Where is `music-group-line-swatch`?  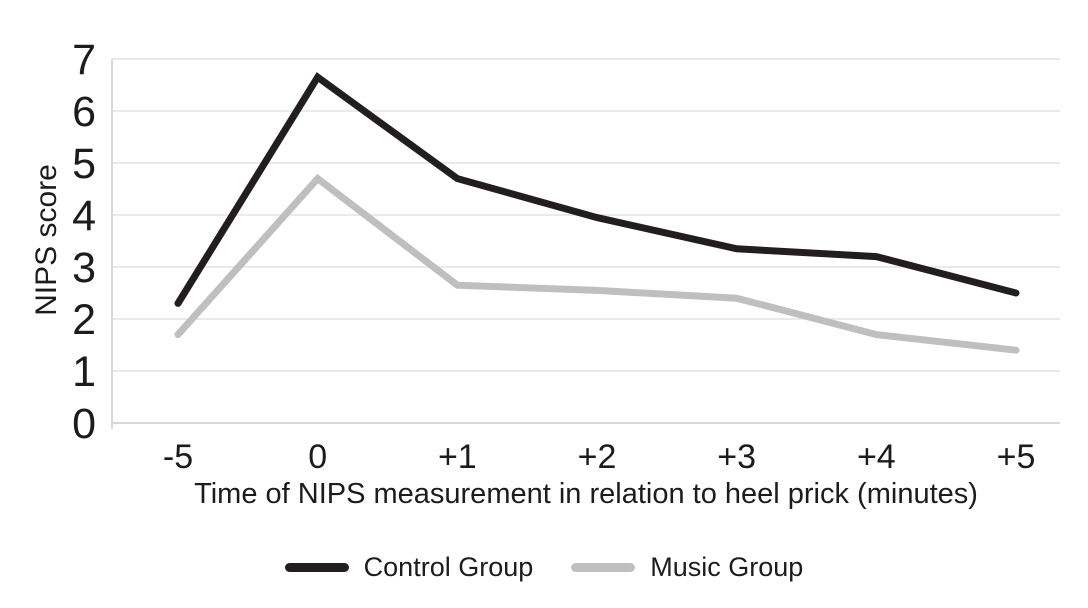
music-group-line-swatch is located at coordinates (603, 567).